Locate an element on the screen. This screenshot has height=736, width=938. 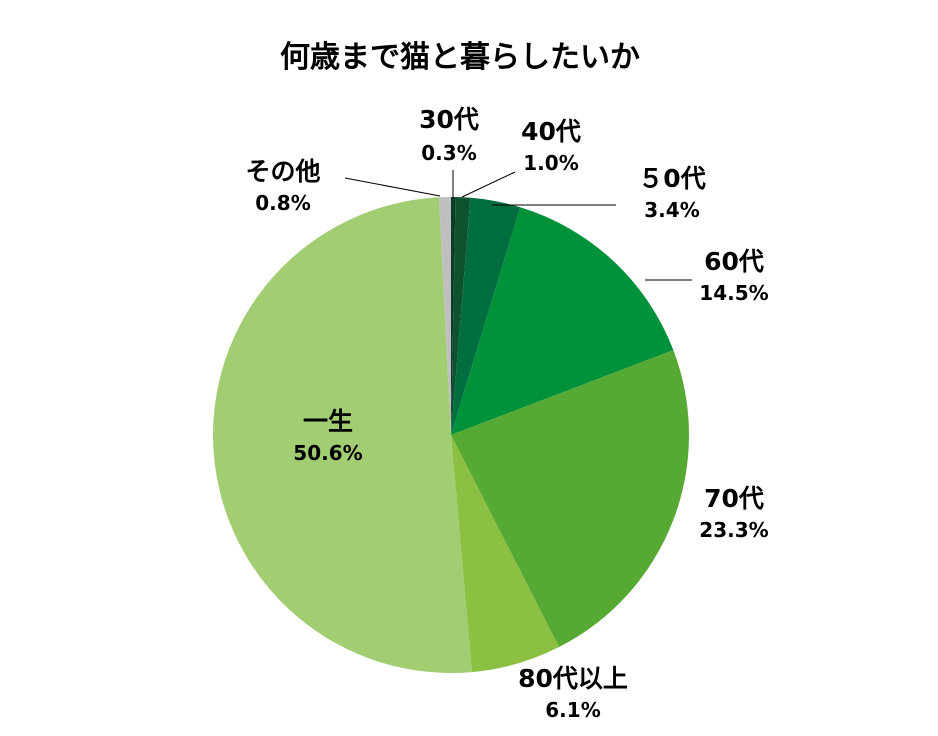
slice-category-label: ５0代 is located at coordinates (671, 178).